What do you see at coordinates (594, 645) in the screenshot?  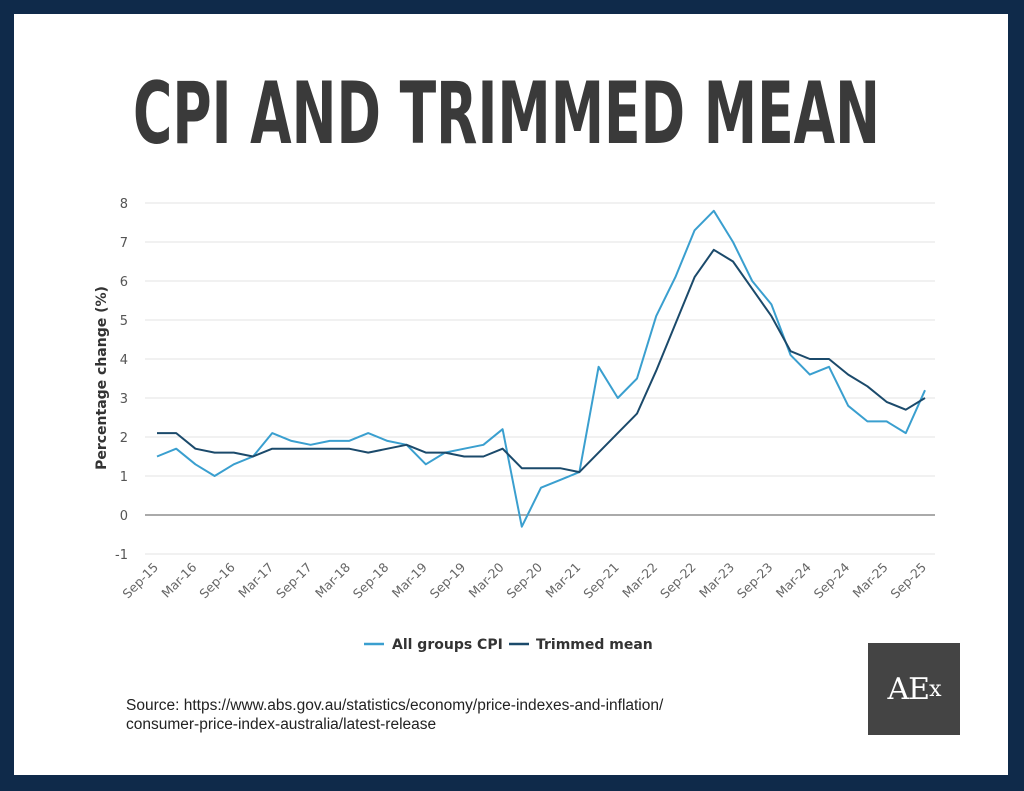 I see `legend-label-trimmed: Trimmed mean` at bounding box center [594, 645].